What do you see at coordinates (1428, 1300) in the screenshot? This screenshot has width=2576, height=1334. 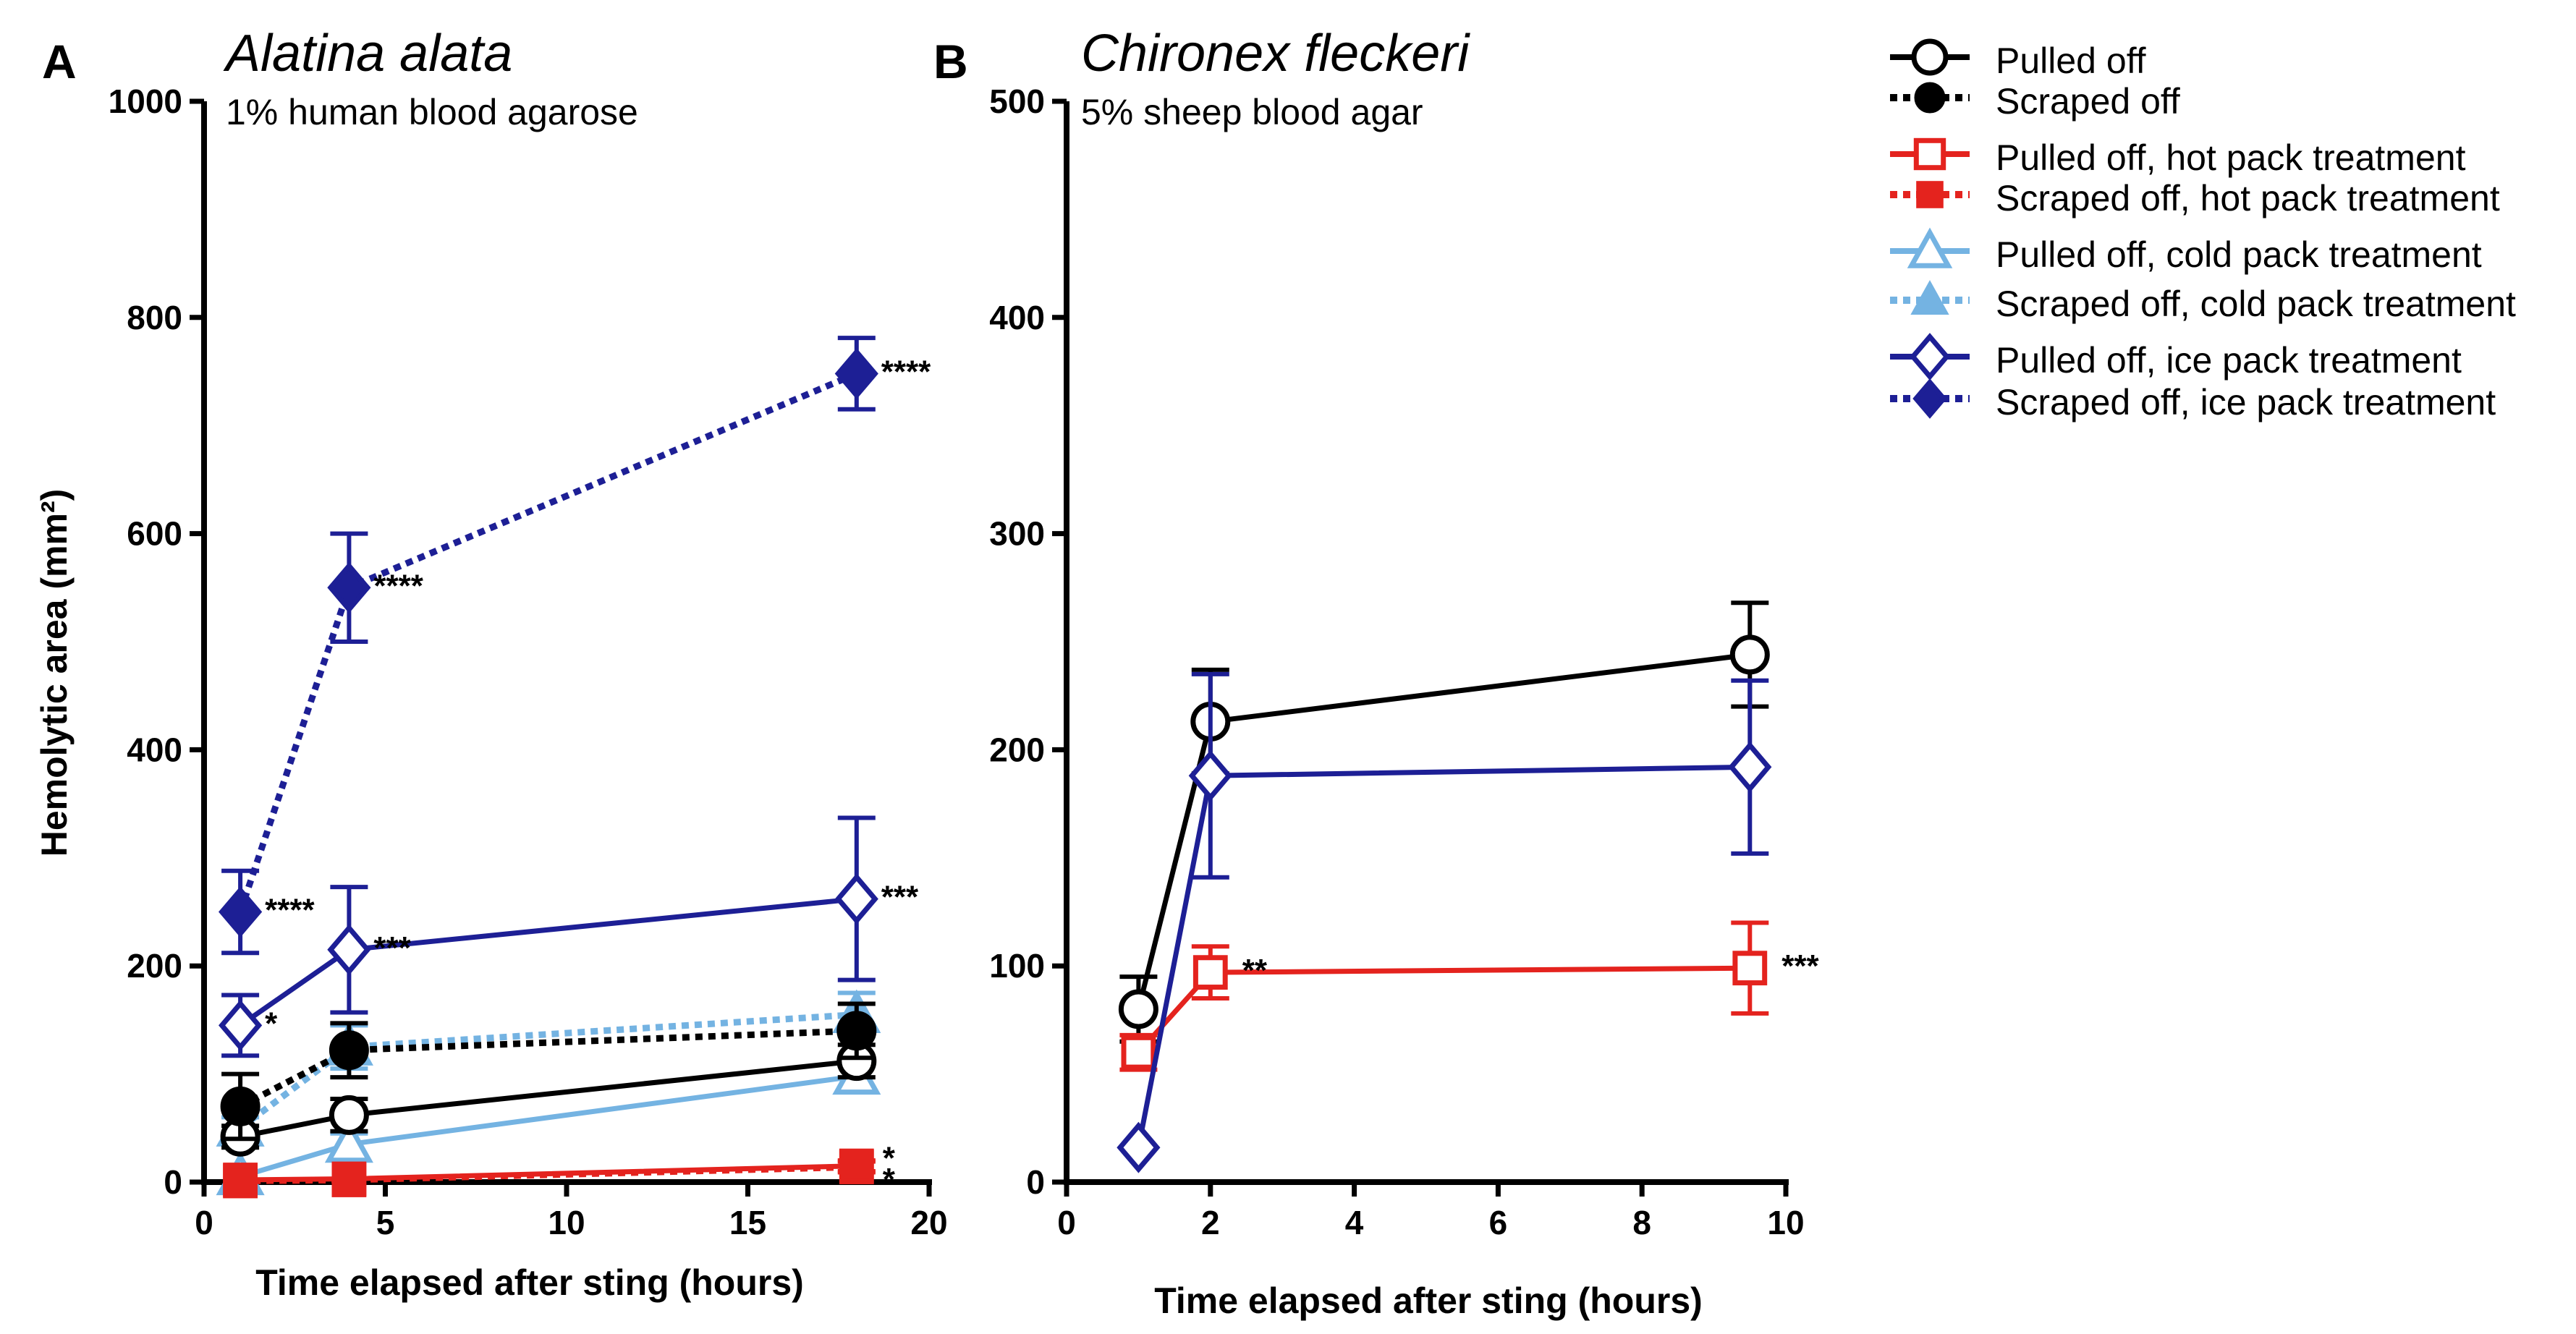 I see `panel-b-xlabel: Time elapsed after sting (hours)` at bounding box center [1428, 1300].